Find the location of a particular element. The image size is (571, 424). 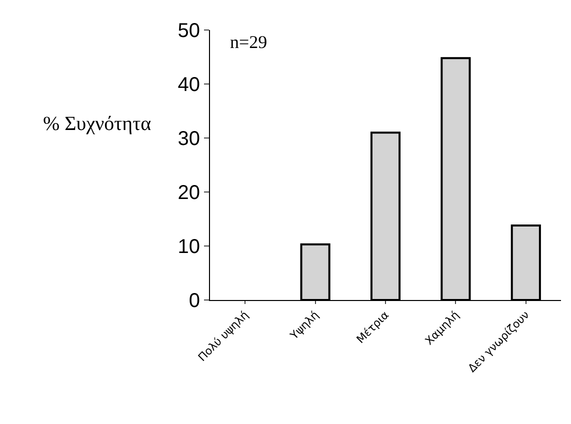

y-tick-label: 20 is located at coordinates (189, 193).